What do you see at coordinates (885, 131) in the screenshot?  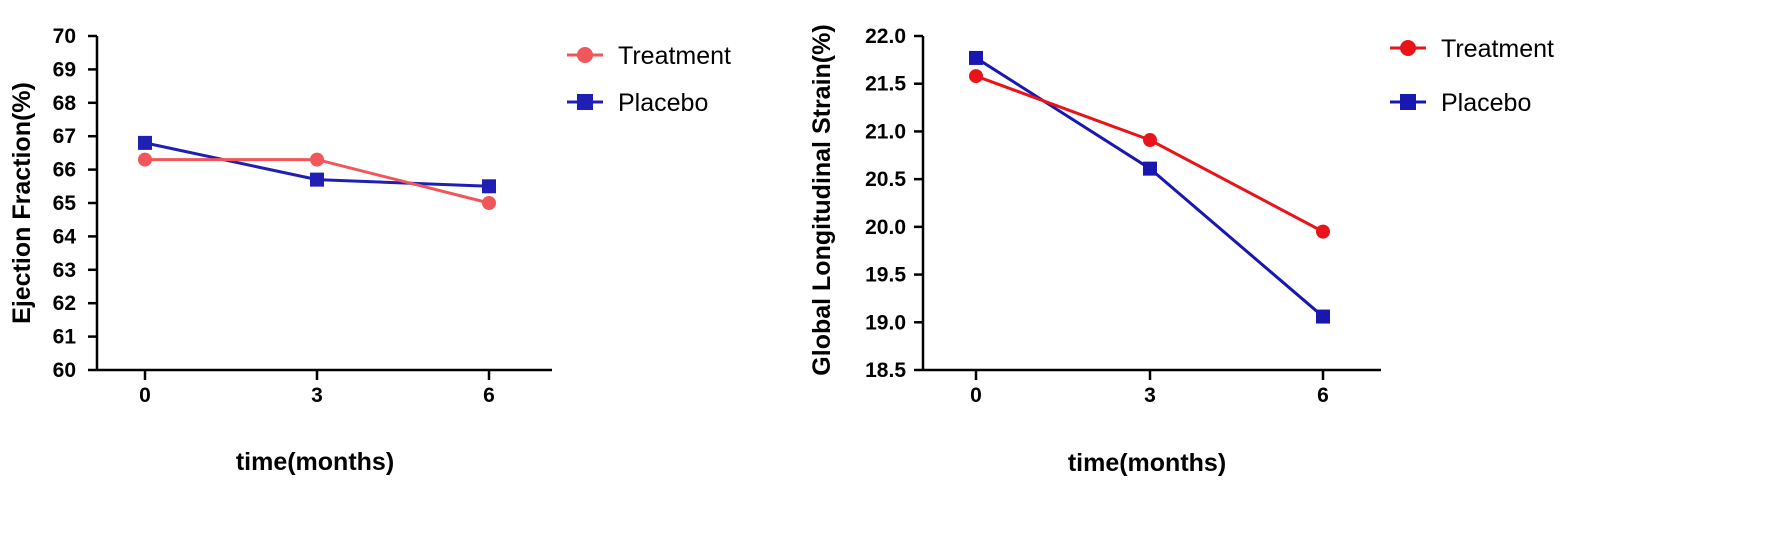 I see `y-tick-label: 21.0` at bounding box center [885, 131].